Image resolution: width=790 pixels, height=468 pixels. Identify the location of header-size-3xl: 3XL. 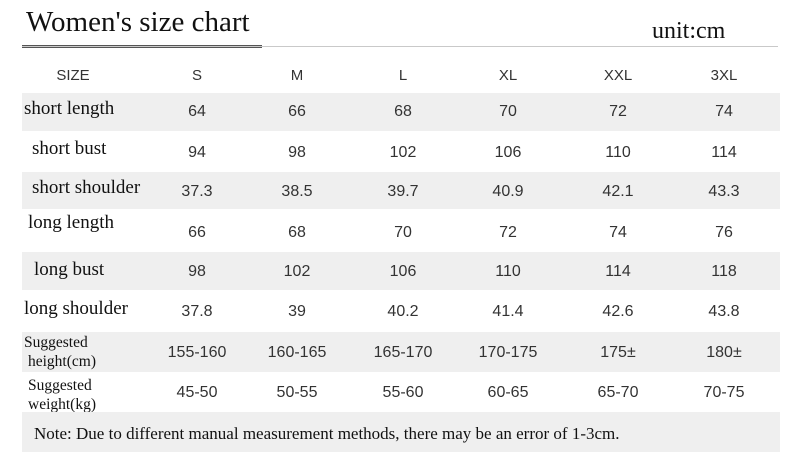
(724, 75).